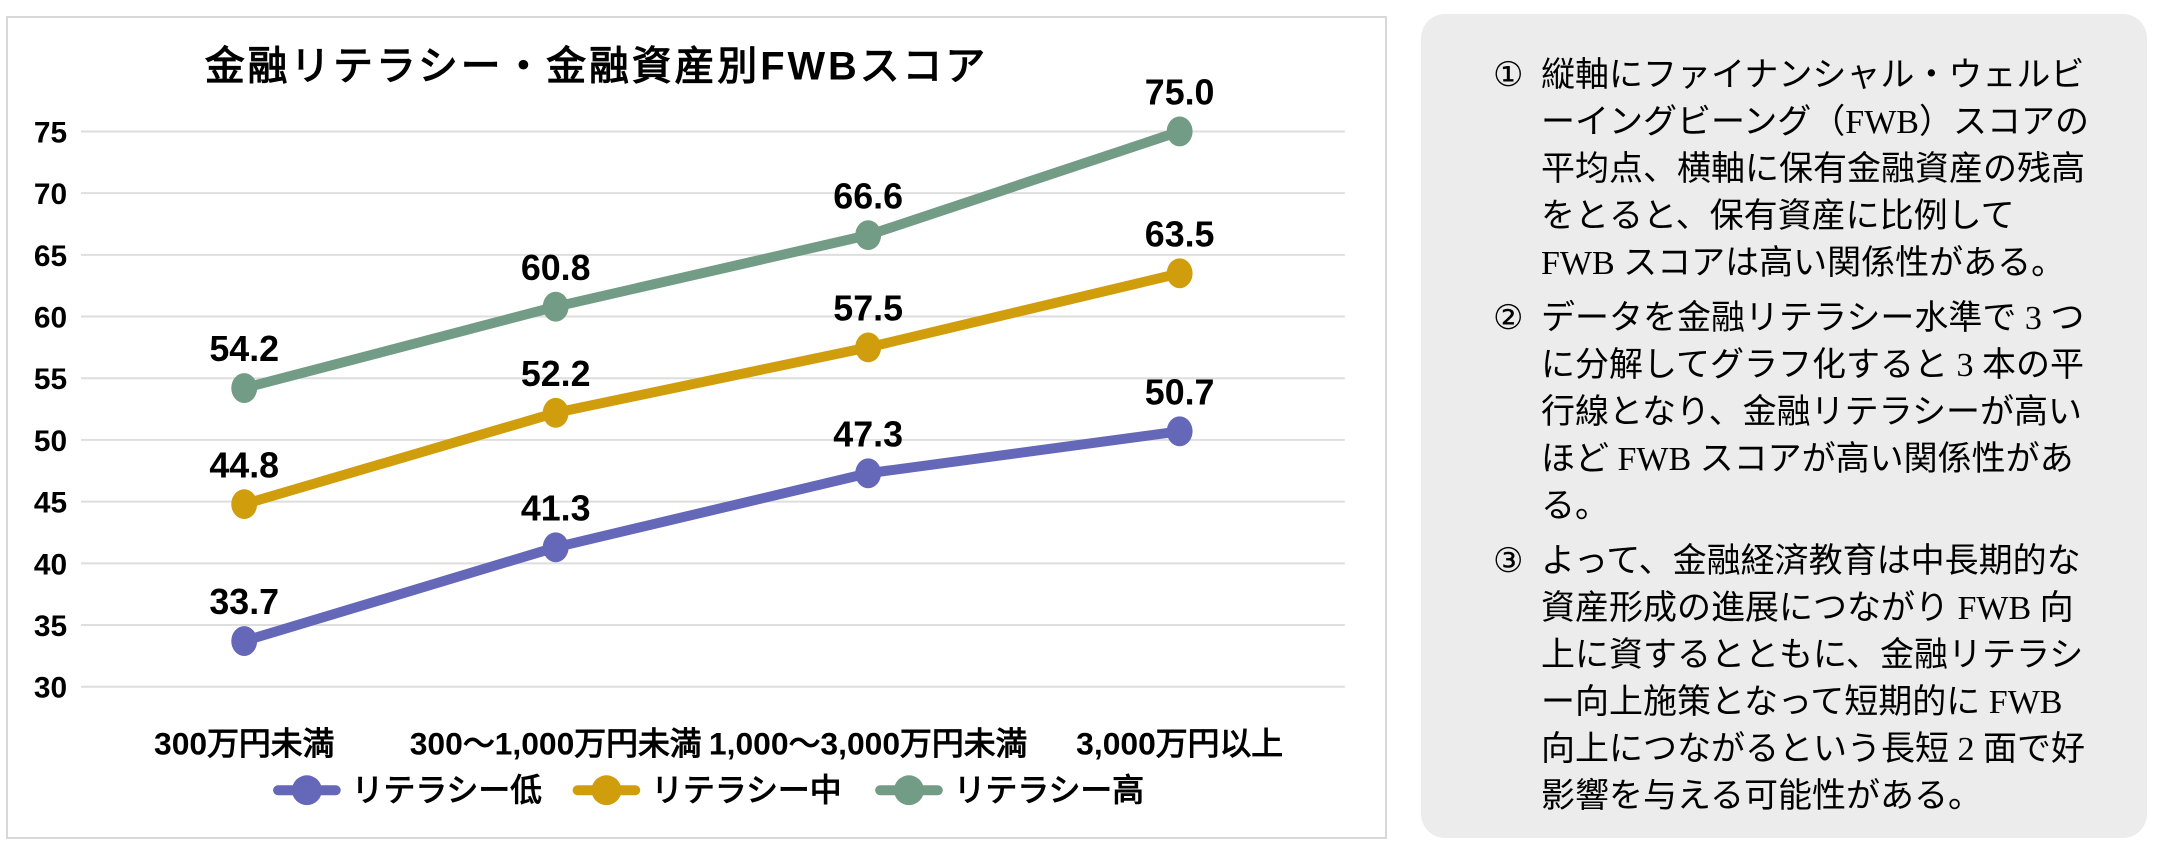  I want to click on x-axis-label: 300万円未満, so click(244, 743).